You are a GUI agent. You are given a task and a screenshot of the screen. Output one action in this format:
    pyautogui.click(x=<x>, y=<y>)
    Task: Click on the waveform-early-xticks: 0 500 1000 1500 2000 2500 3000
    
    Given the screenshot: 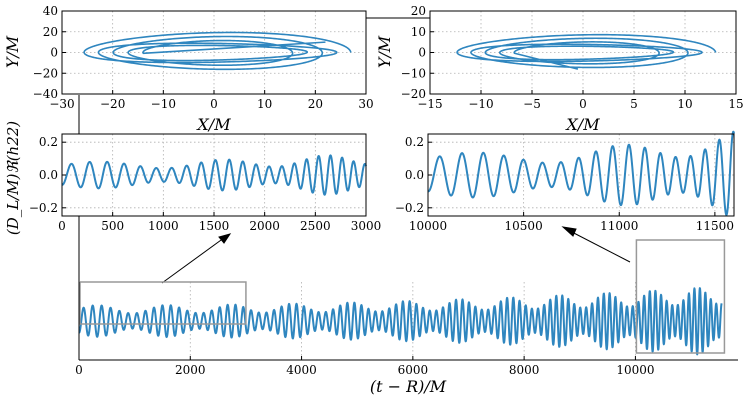 What is the action you would take?
    pyautogui.click(x=219, y=222)
    